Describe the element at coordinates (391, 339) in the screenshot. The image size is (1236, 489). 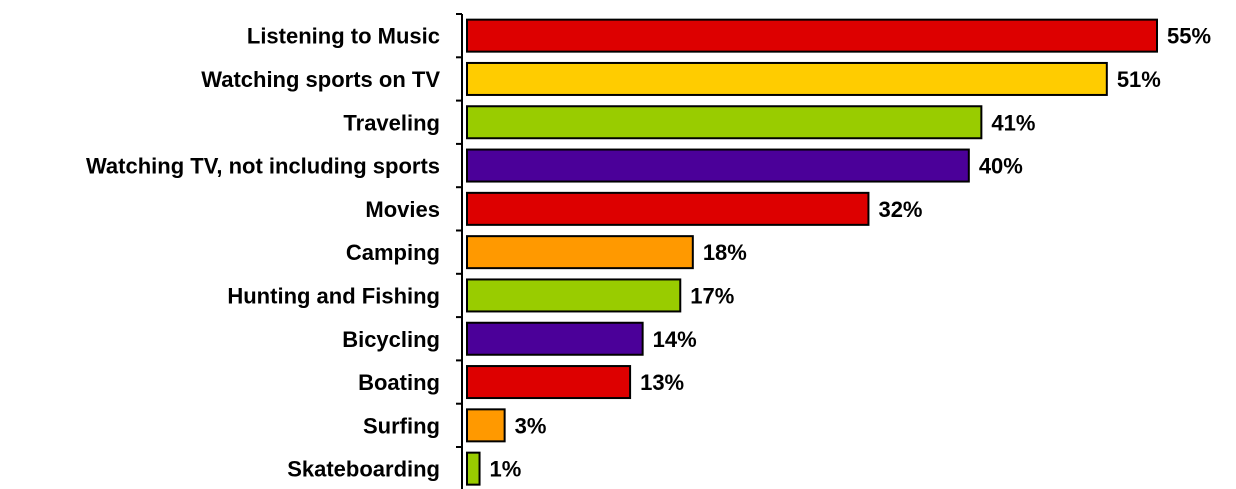
I see `category-label-bicycling: Bicycling` at that location.